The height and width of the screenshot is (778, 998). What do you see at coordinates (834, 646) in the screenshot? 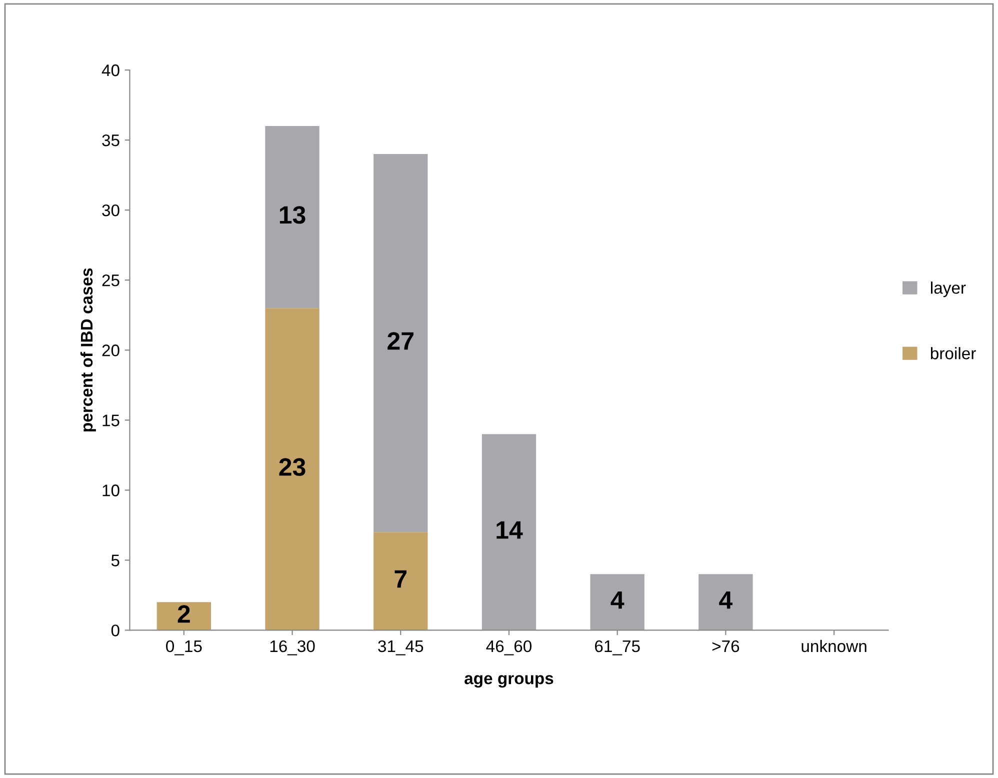
I see `x-tick-label: unknown` at bounding box center [834, 646].